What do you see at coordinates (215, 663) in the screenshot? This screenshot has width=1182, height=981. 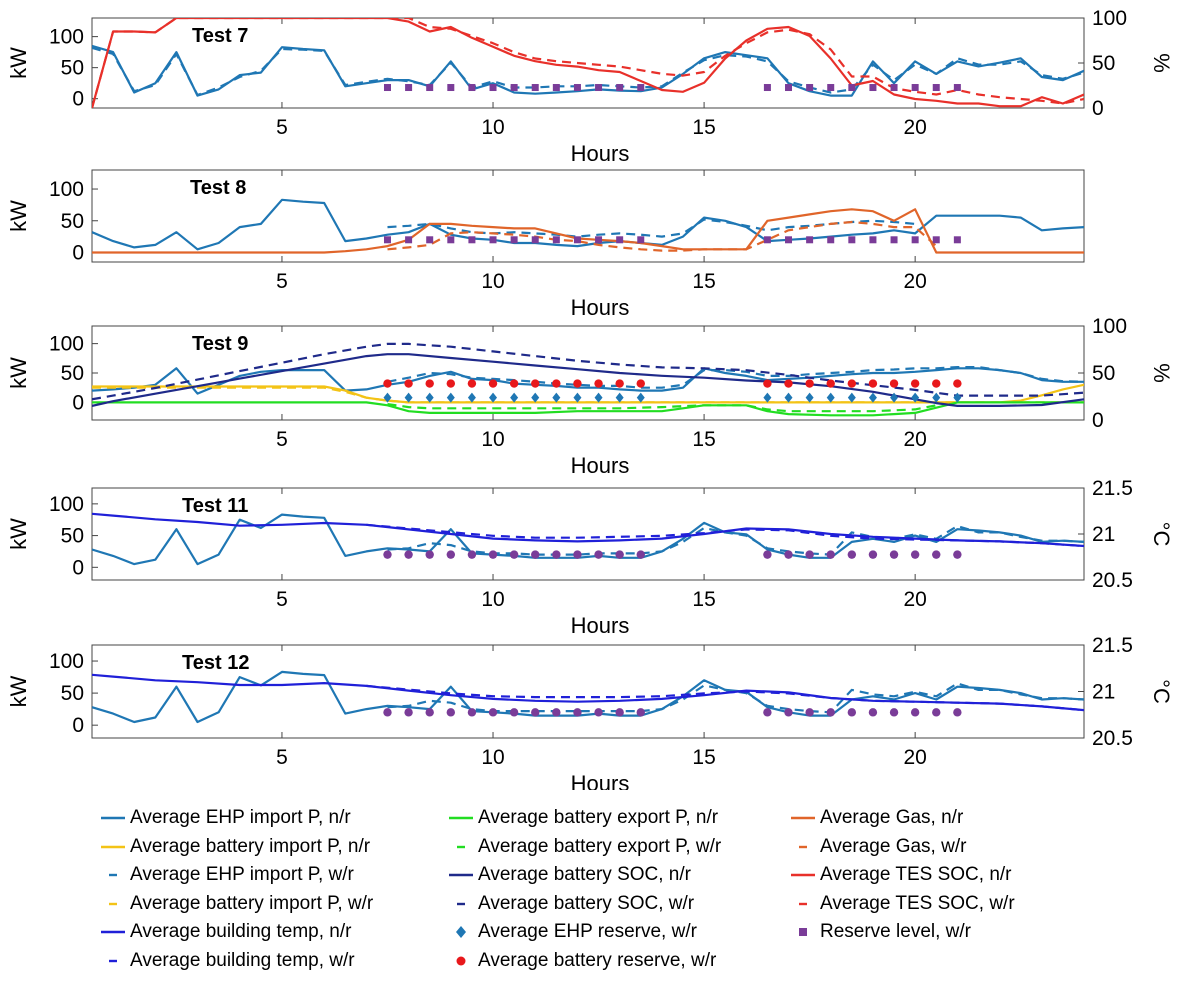 I see `panel-title: Test 12` at bounding box center [215, 663].